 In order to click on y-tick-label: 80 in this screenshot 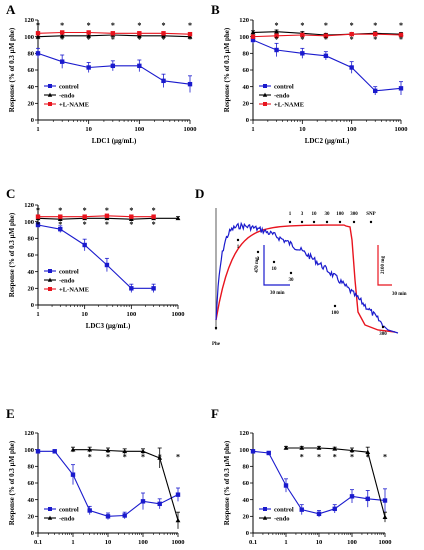, I will do `click(31, 54)`.